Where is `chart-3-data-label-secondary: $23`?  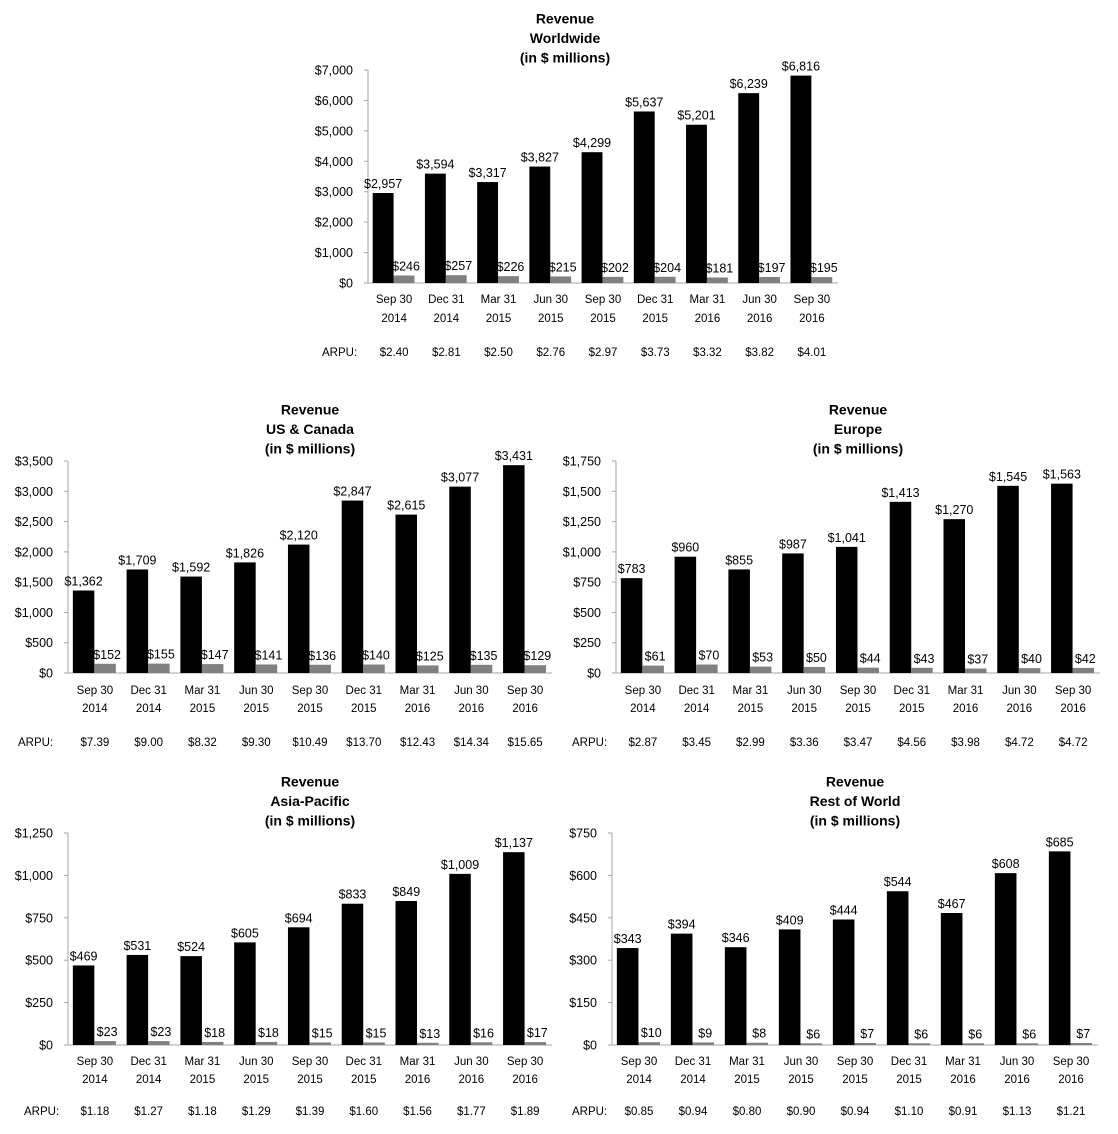
chart-3-data-label-secondary: $23 is located at coordinates (160, 1032).